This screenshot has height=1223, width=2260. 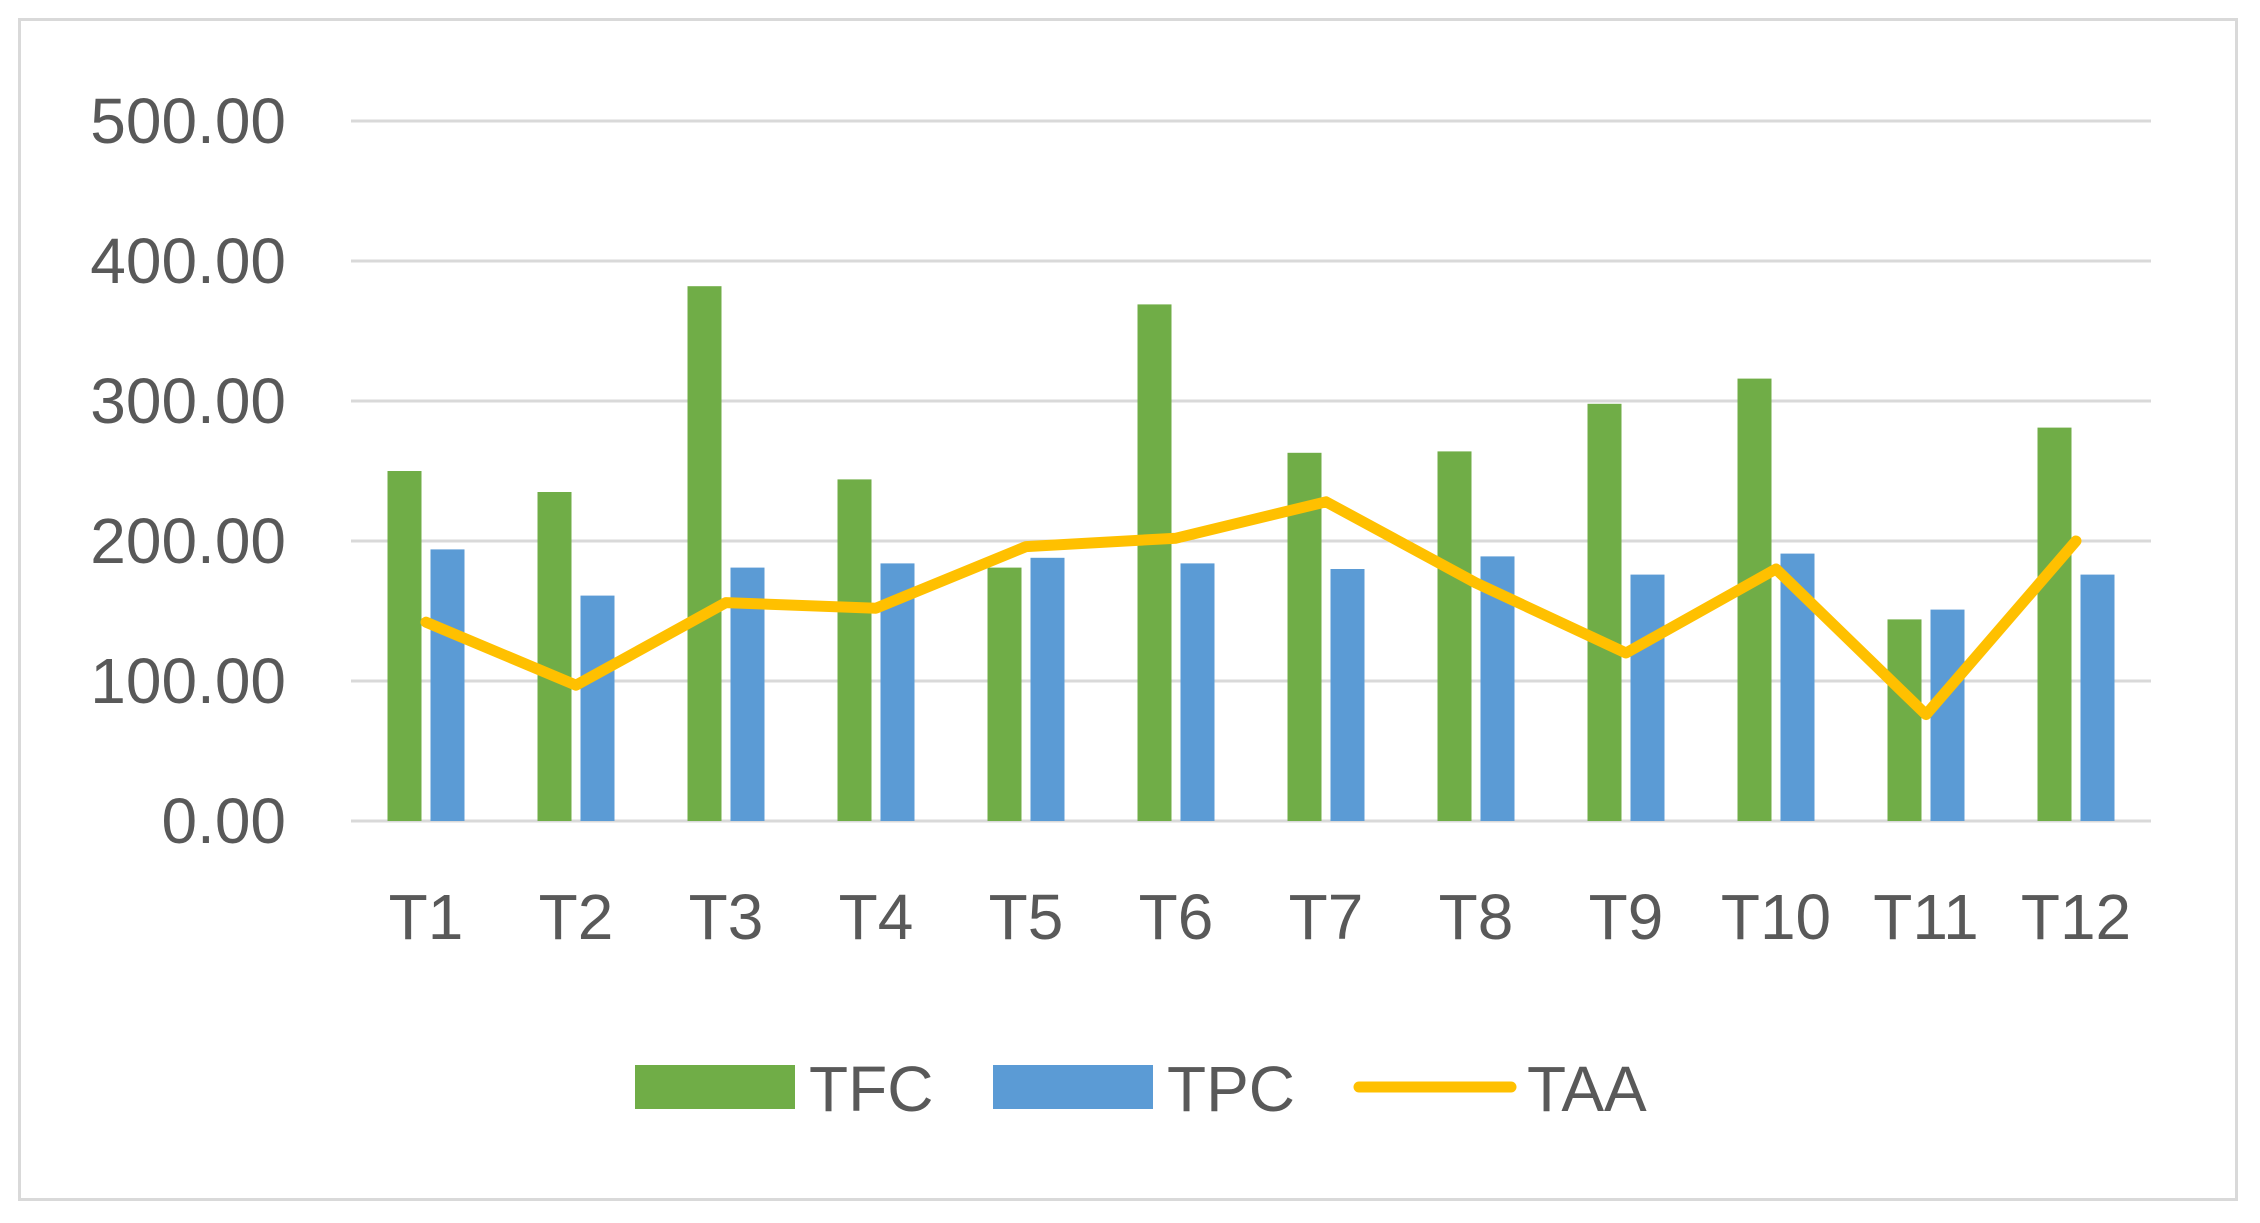 What do you see at coordinates (1347, 695) in the screenshot?
I see `bar-tpc-t7` at bounding box center [1347, 695].